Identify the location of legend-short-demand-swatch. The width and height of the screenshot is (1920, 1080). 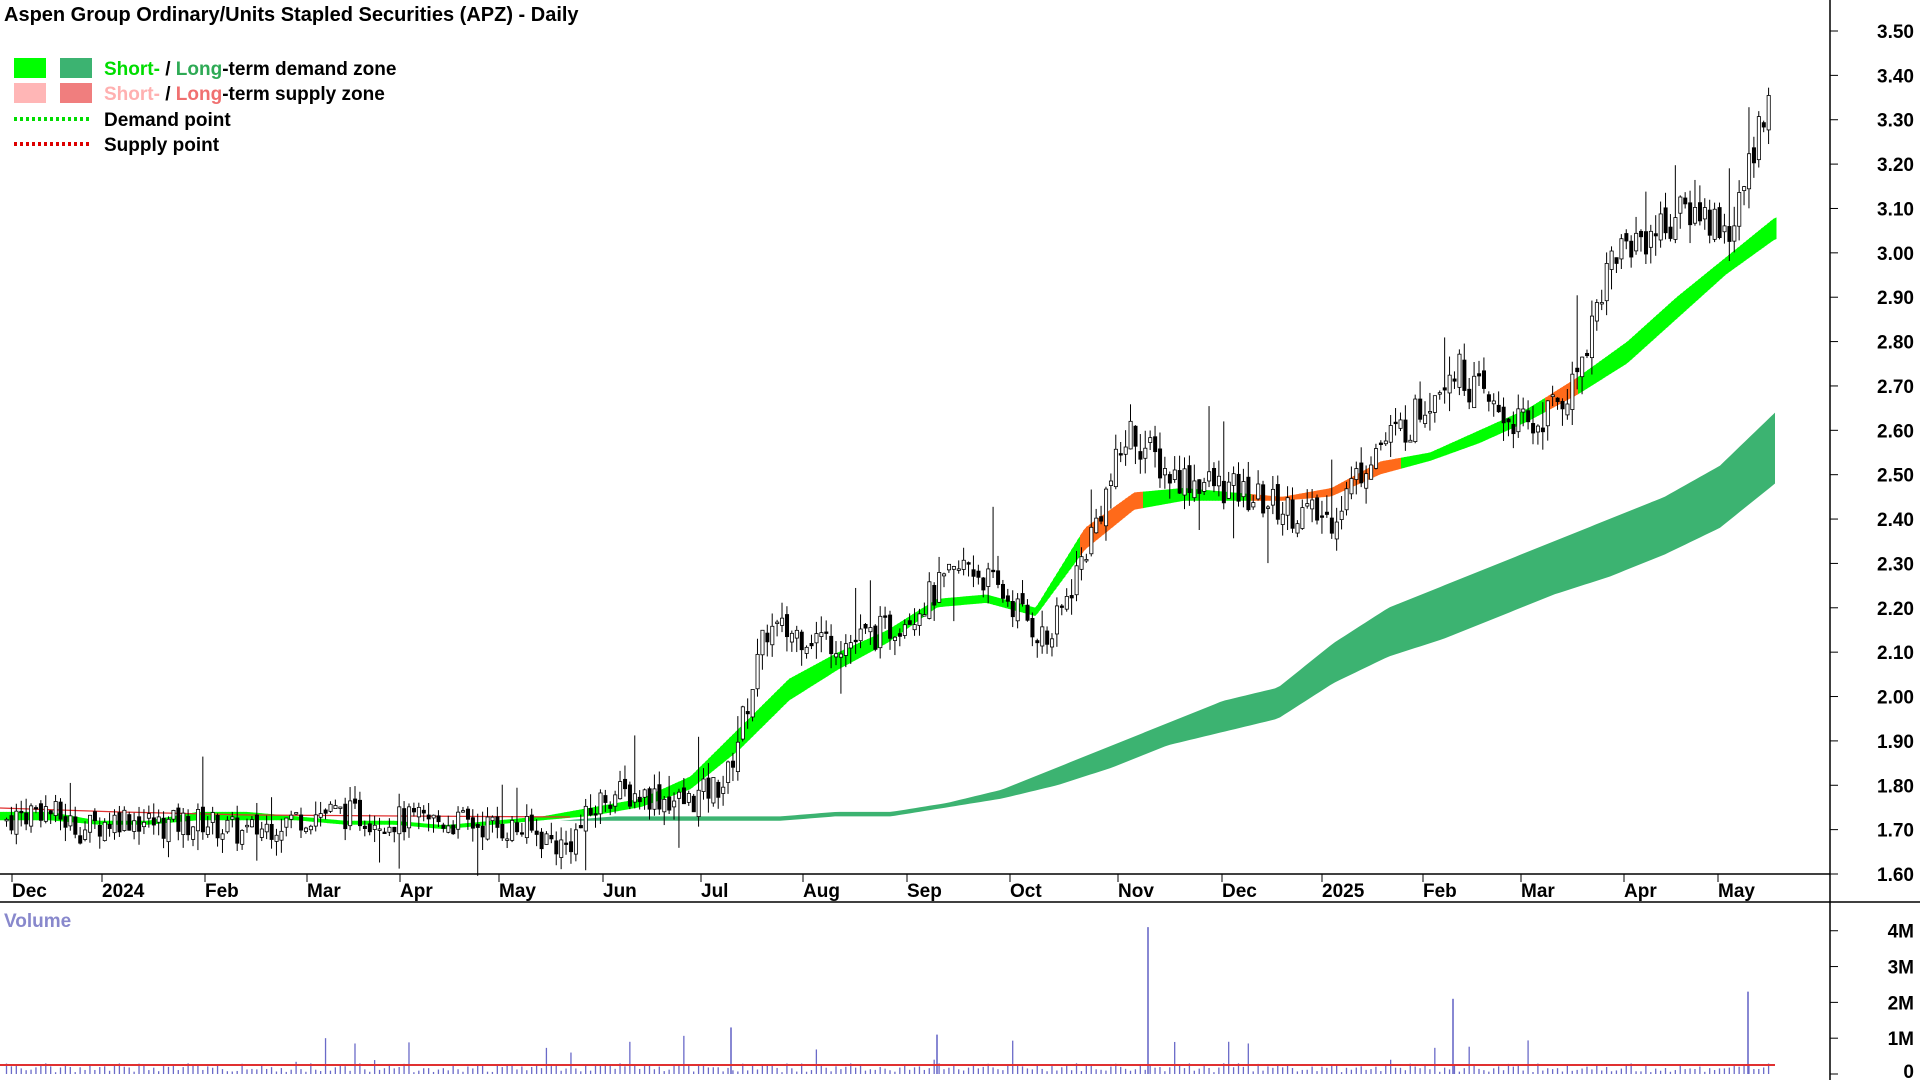
(30, 68).